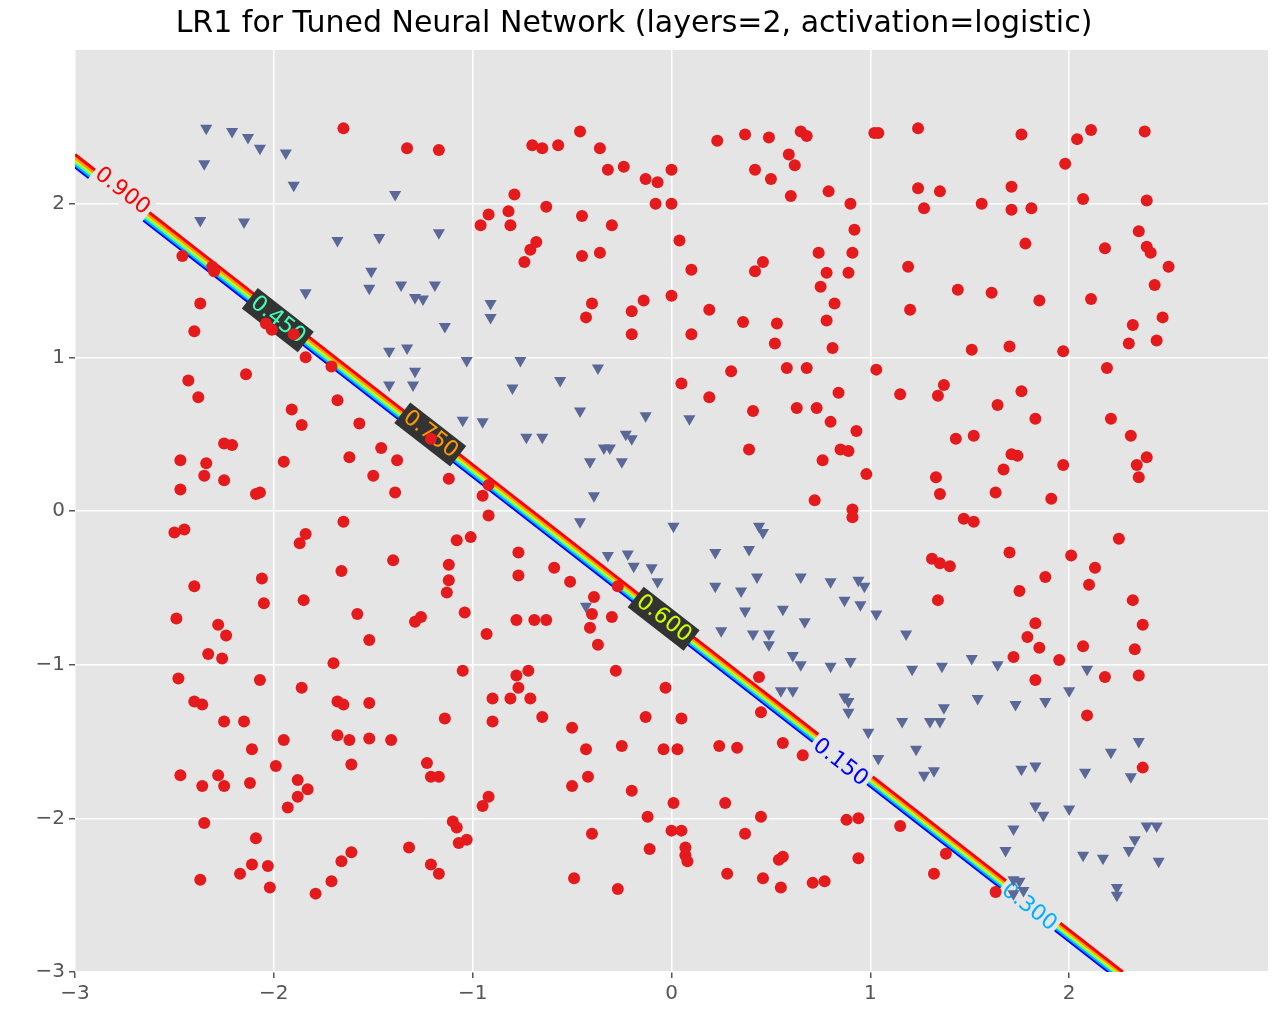 The height and width of the screenshot is (1021, 1276). I want to click on x-tick-label: −1, so click(472, 992).